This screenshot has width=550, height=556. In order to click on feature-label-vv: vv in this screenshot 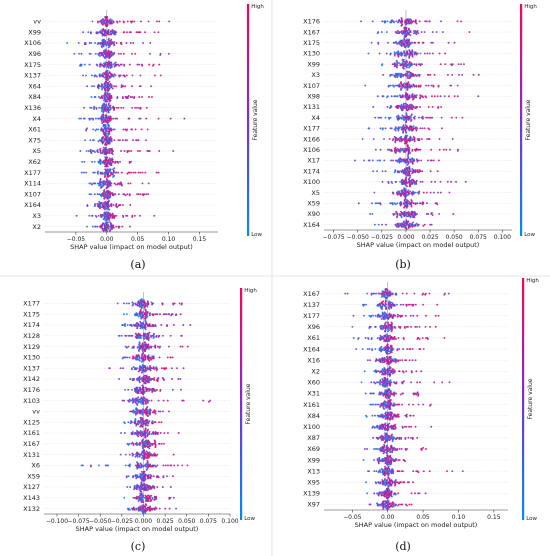, I will do `click(37, 22)`.